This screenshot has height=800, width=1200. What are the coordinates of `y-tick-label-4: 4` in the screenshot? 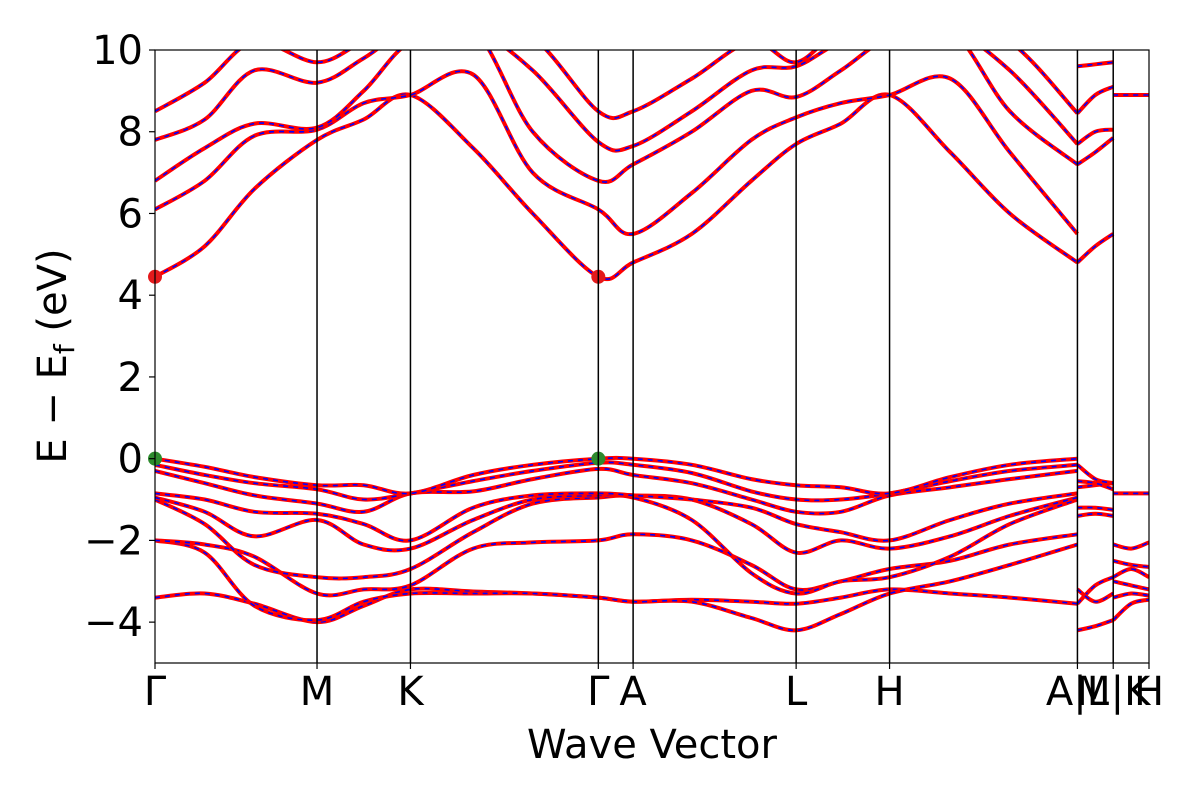 It's located at (130, 296).